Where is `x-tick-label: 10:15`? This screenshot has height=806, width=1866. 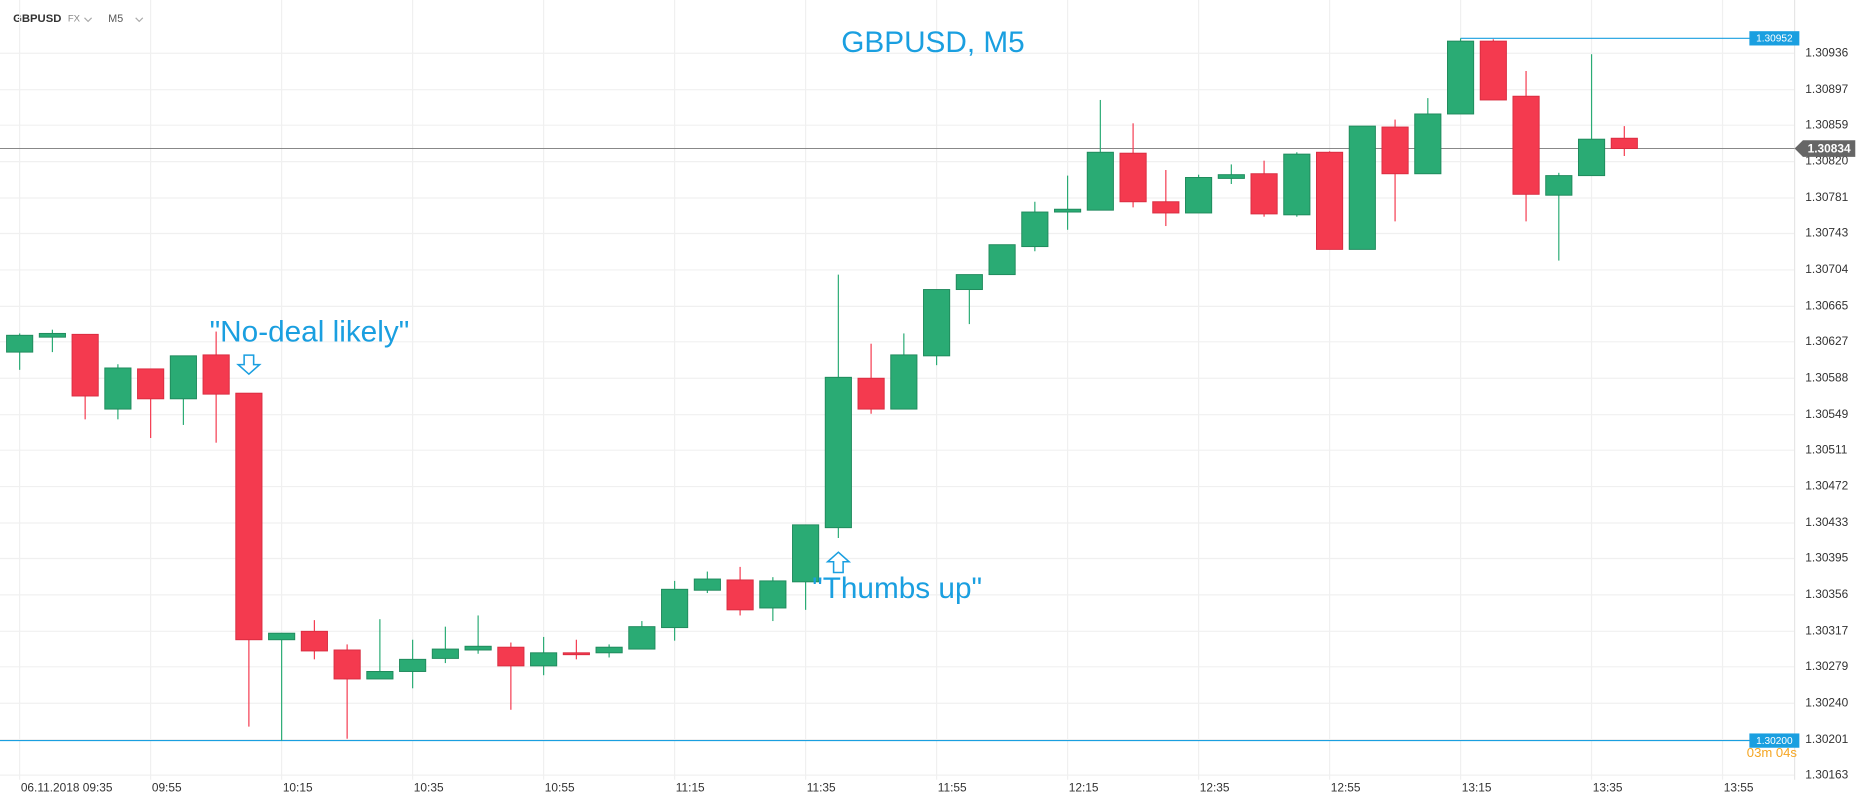
x-tick-label: 10:15 is located at coordinates (298, 787).